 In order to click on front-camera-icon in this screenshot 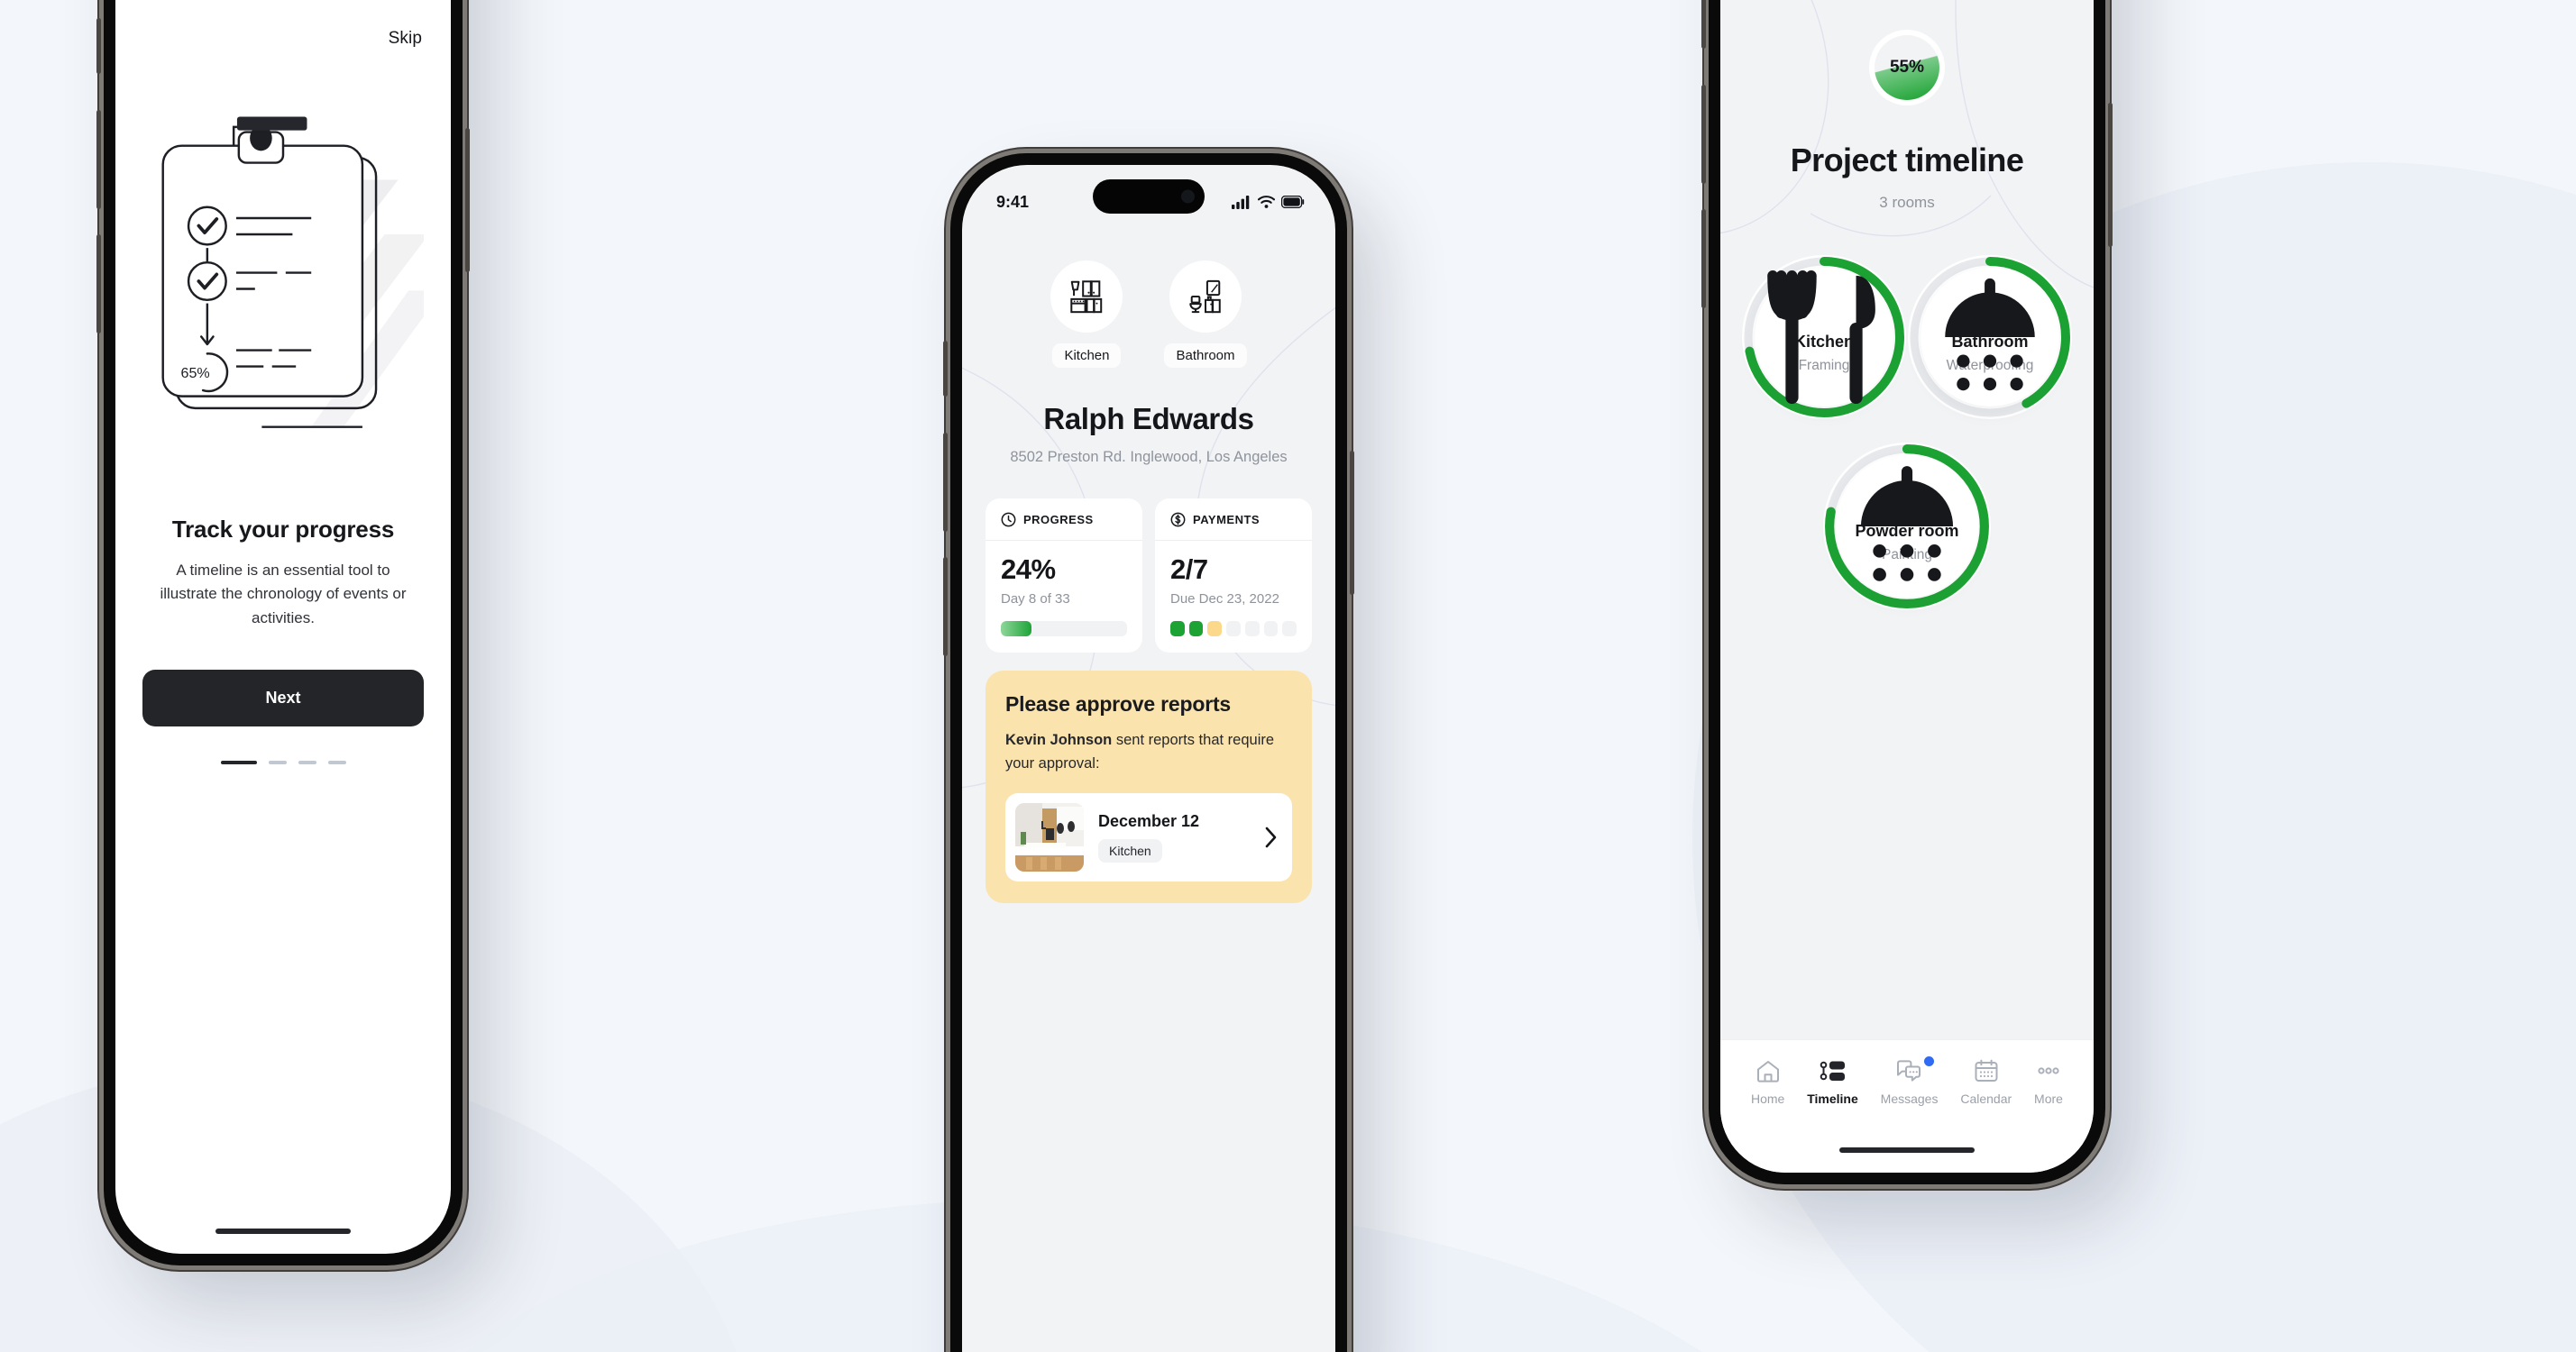, I will do `click(1188, 196)`.